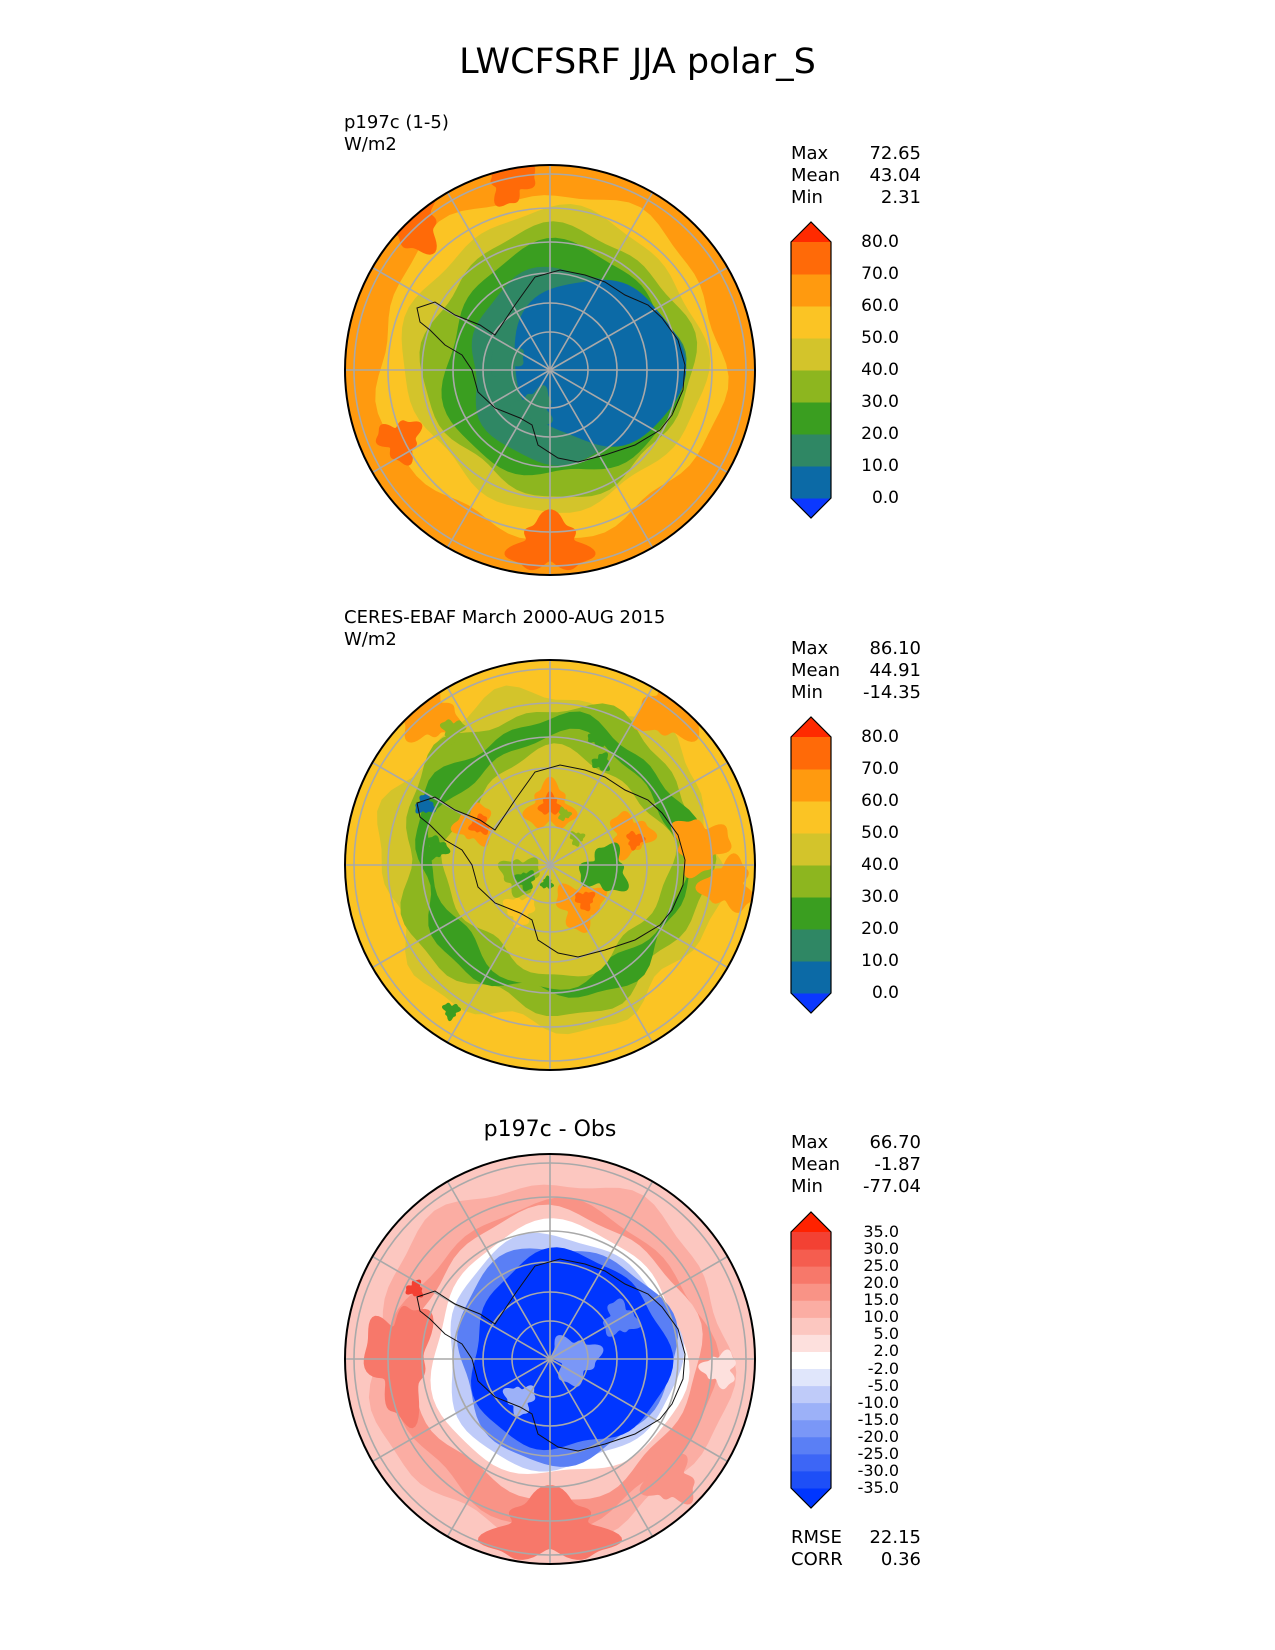 The image size is (1275, 1650). Describe the element at coordinates (817, 1559) in the screenshot. I see `metric-label: CORR` at that location.